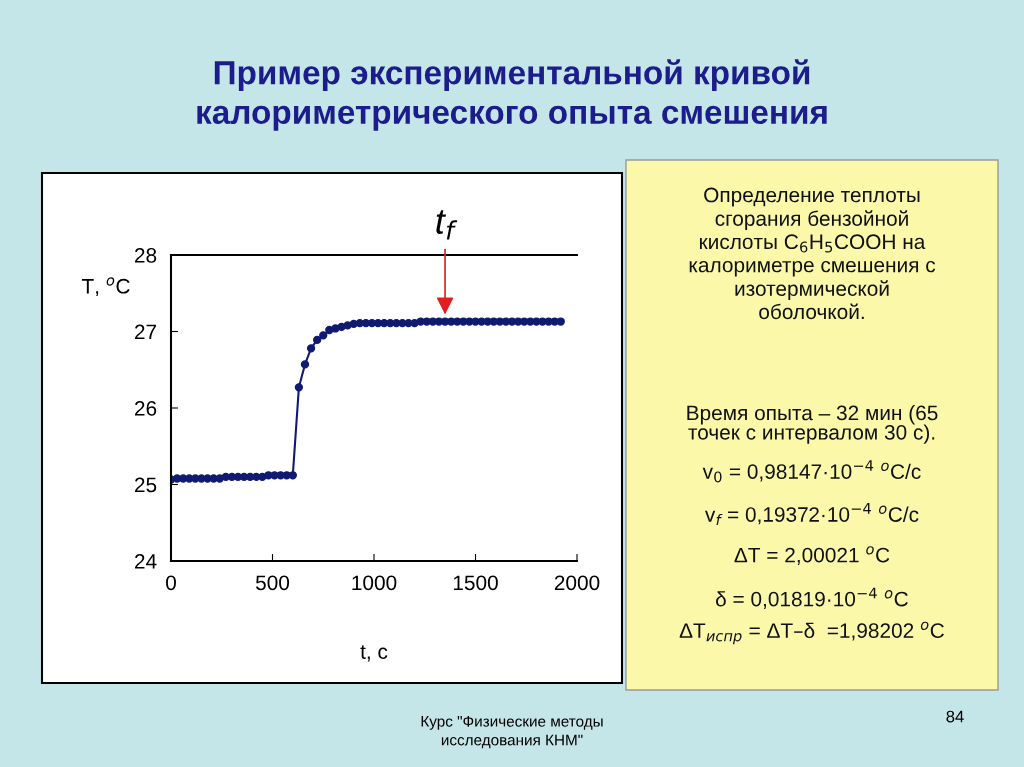 Image resolution: width=1024 pixels, height=767 pixels. Describe the element at coordinates (812, 555) in the screenshot. I see `text: ΔT = 2,00021 $^{o}$C` at that location.